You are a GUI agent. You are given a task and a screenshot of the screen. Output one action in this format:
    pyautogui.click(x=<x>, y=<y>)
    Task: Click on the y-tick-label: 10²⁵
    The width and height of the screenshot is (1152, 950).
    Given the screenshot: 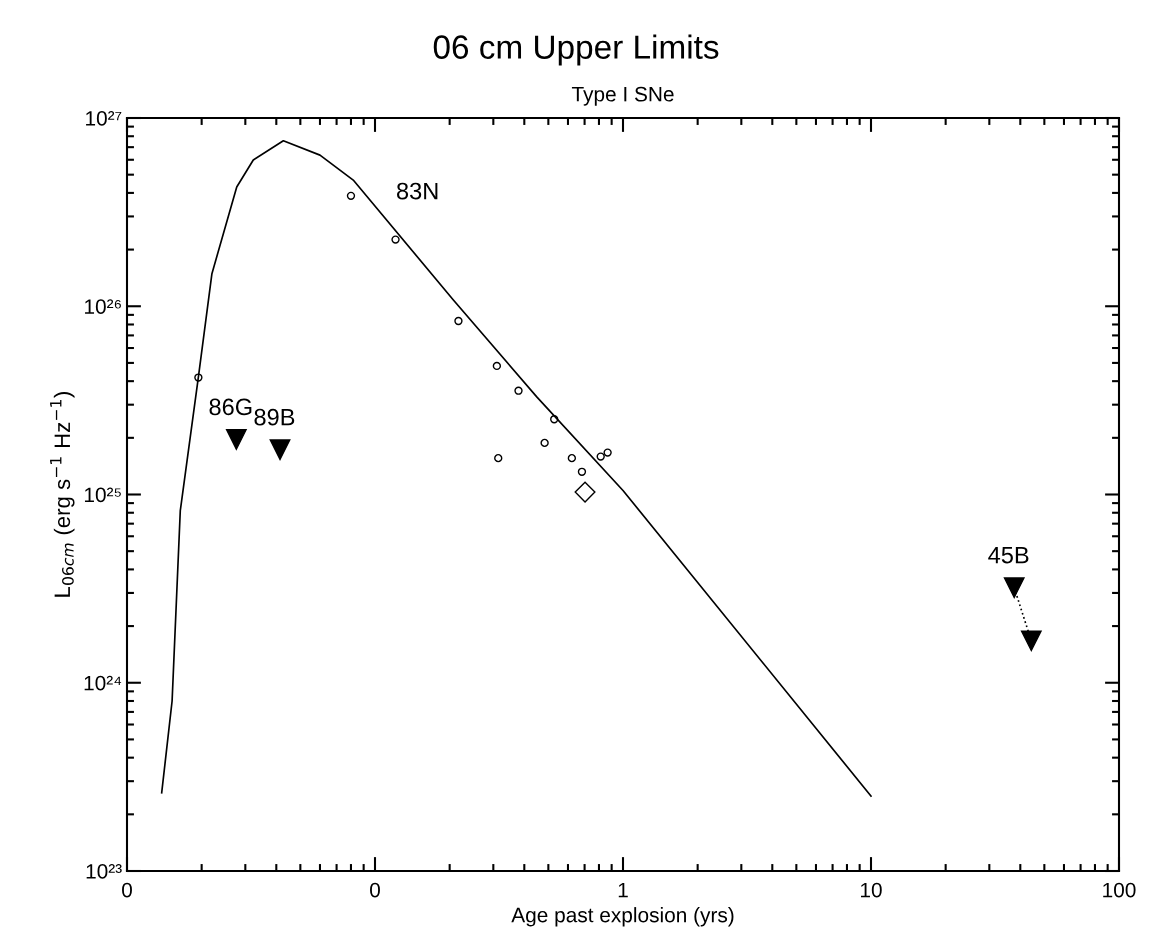 What is the action you would take?
    pyautogui.click(x=102, y=495)
    